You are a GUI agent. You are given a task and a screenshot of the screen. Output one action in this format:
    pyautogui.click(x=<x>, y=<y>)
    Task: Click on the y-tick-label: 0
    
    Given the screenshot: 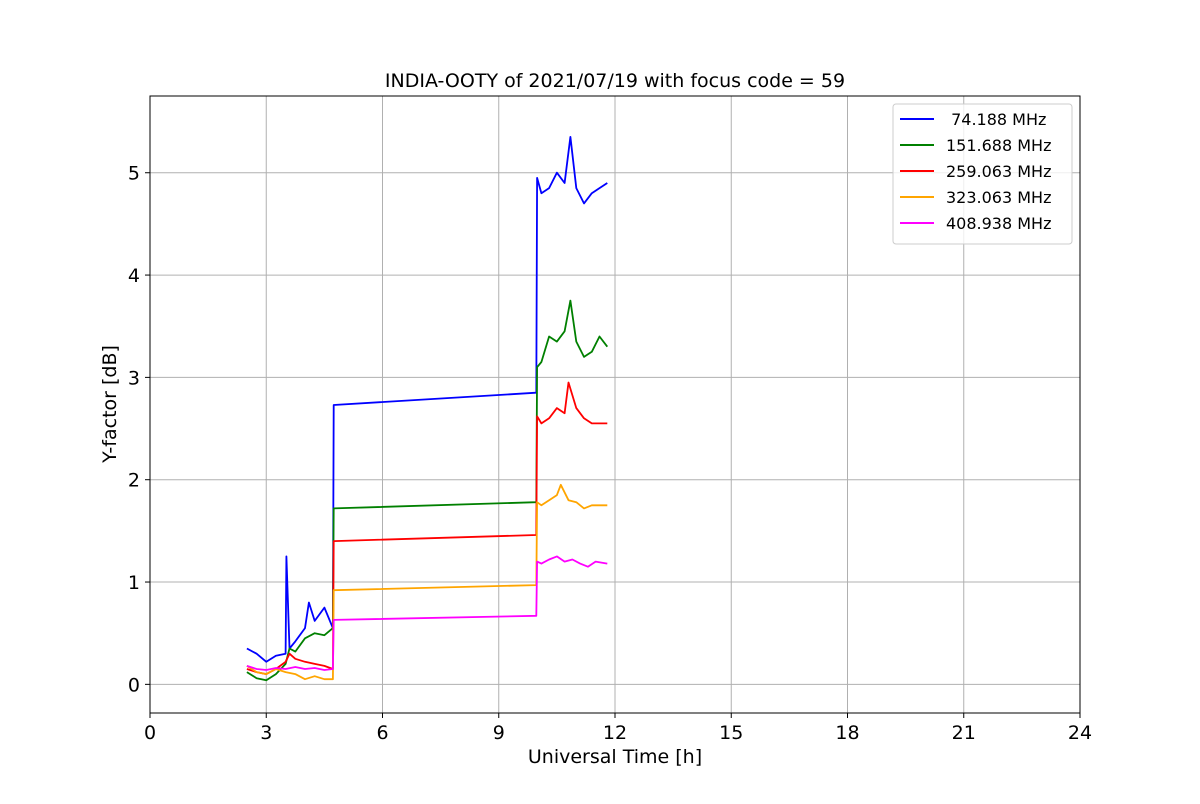 What is the action you would take?
    pyautogui.click(x=134, y=685)
    